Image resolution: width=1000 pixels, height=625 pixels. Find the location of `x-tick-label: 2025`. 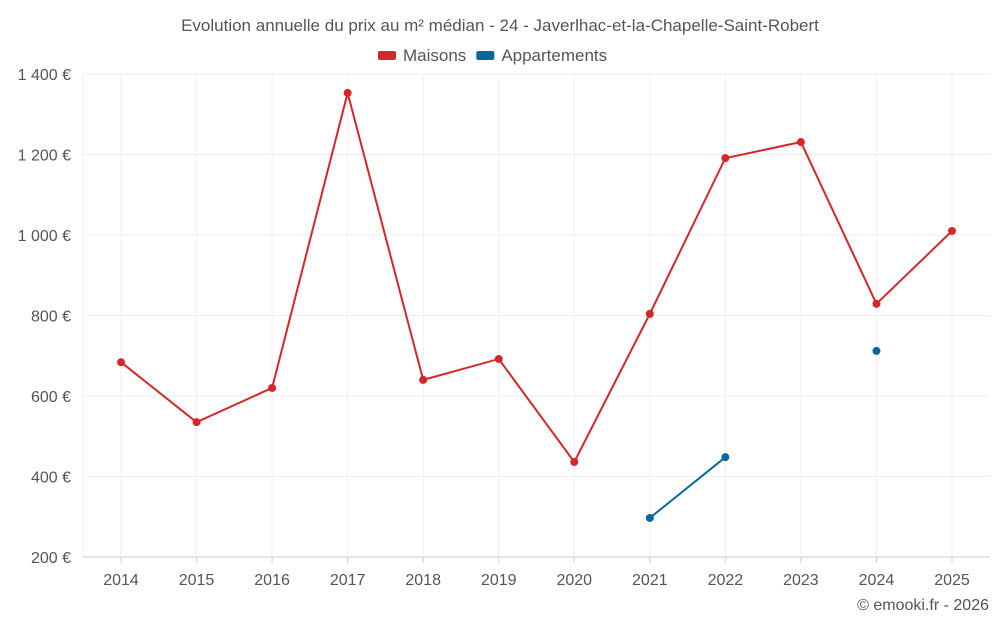

x-tick-label: 2025 is located at coordinates (952, 580).